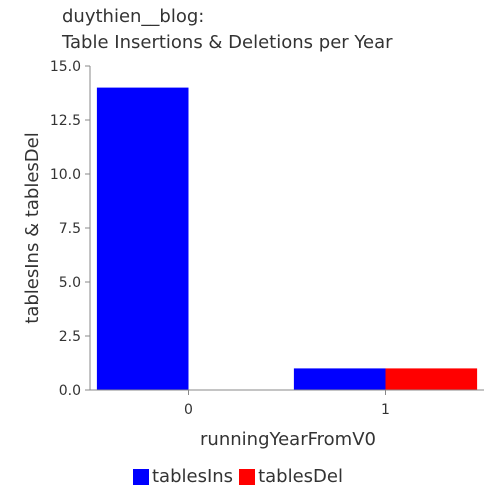 The height and width of the screenshot is (500, 500). Describe the element at coordinates (385, 410) in the screenshot. I see `x-tick-label-1: 1` at that location.